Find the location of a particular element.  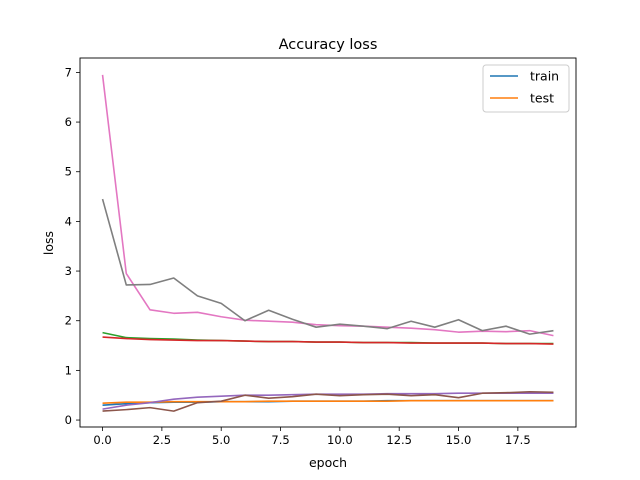

legend-label-train: train is located at coordinates (544, 76).